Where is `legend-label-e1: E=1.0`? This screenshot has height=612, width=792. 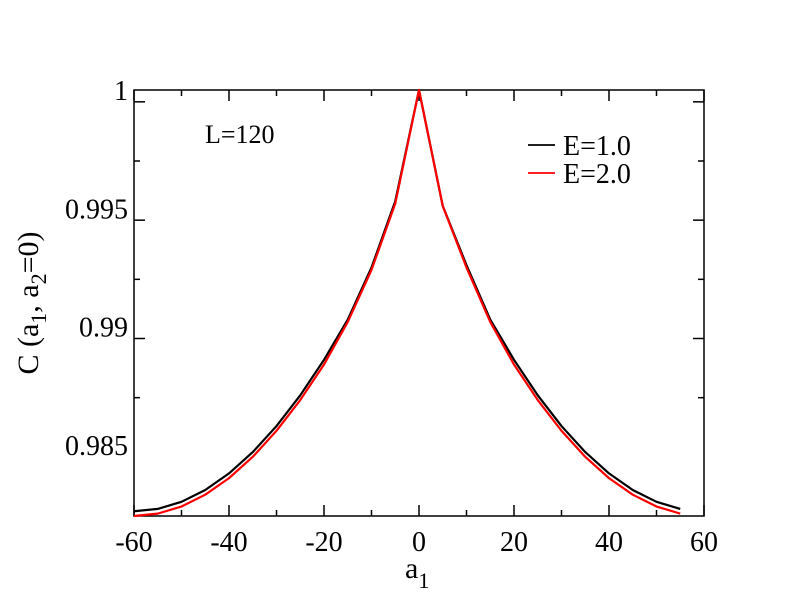 legend-label-e1: E=1.0 is located at coordinates (597, 146).